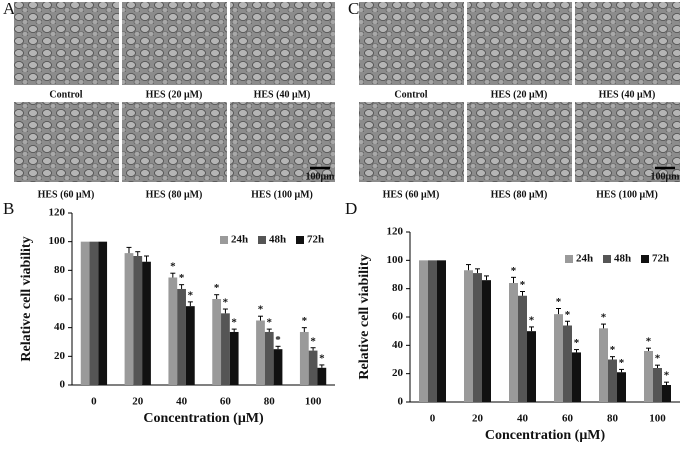 This screenshot has width=685, height=449. What do you see at coordinates (60, 356) in the screenshot?
I see `y-tick-label: 20` at bounding box center [60, 356].